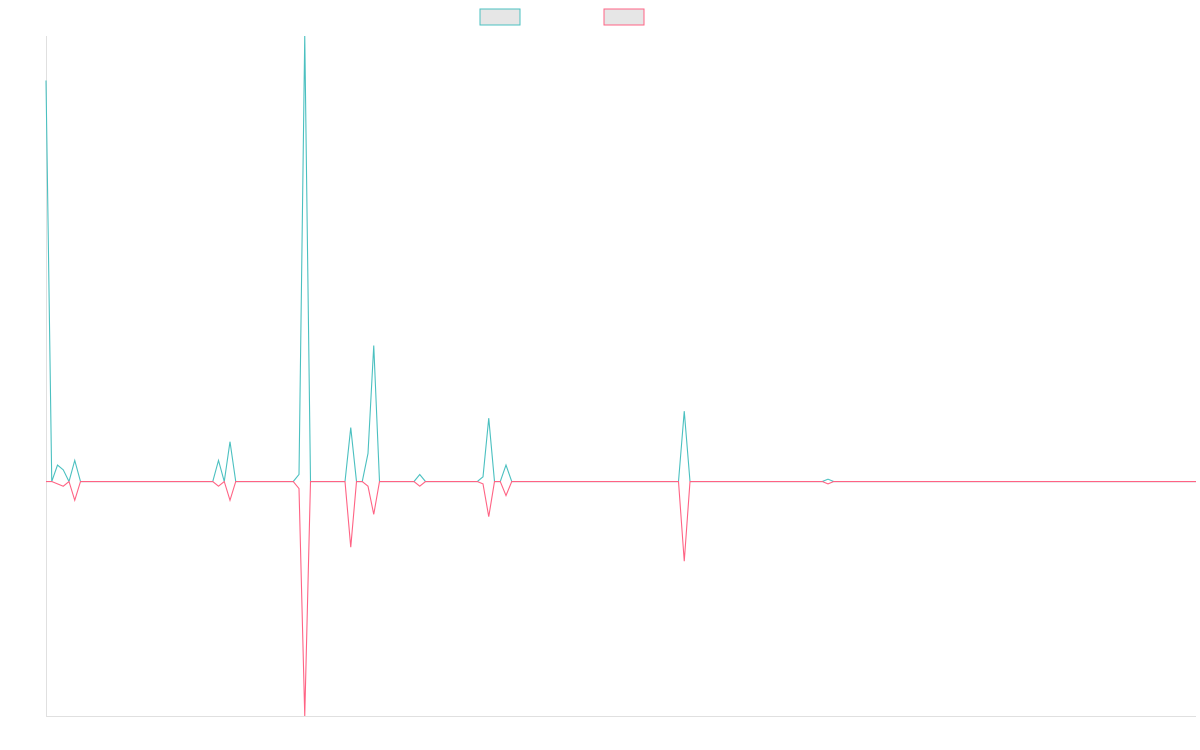 This screenshot has width=1200, height=750. What do you see at coordinates (562, 17) in the screenshot?
I see `legend` at bounding box center [562, 17].